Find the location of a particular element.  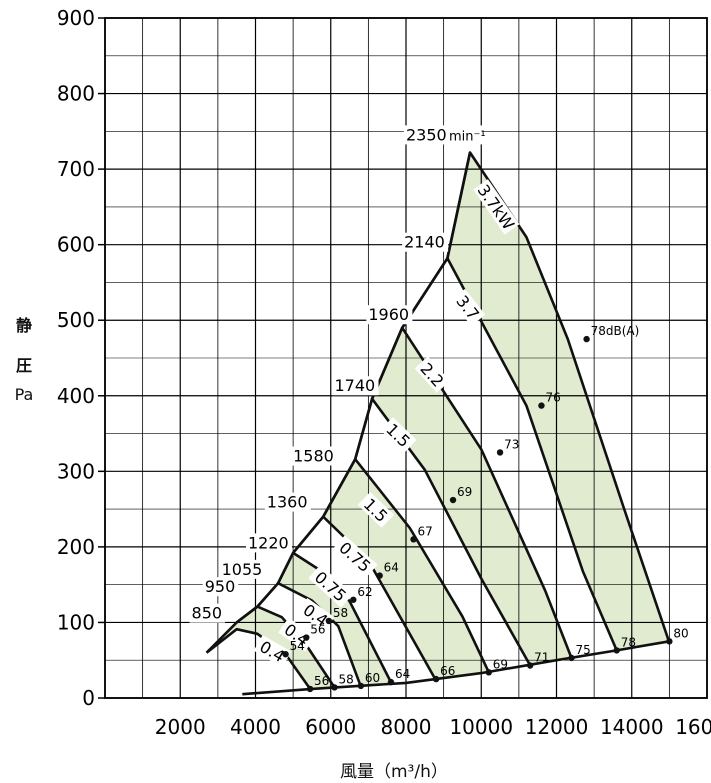

noise-label: 62 is located at coordinates (364, 592).